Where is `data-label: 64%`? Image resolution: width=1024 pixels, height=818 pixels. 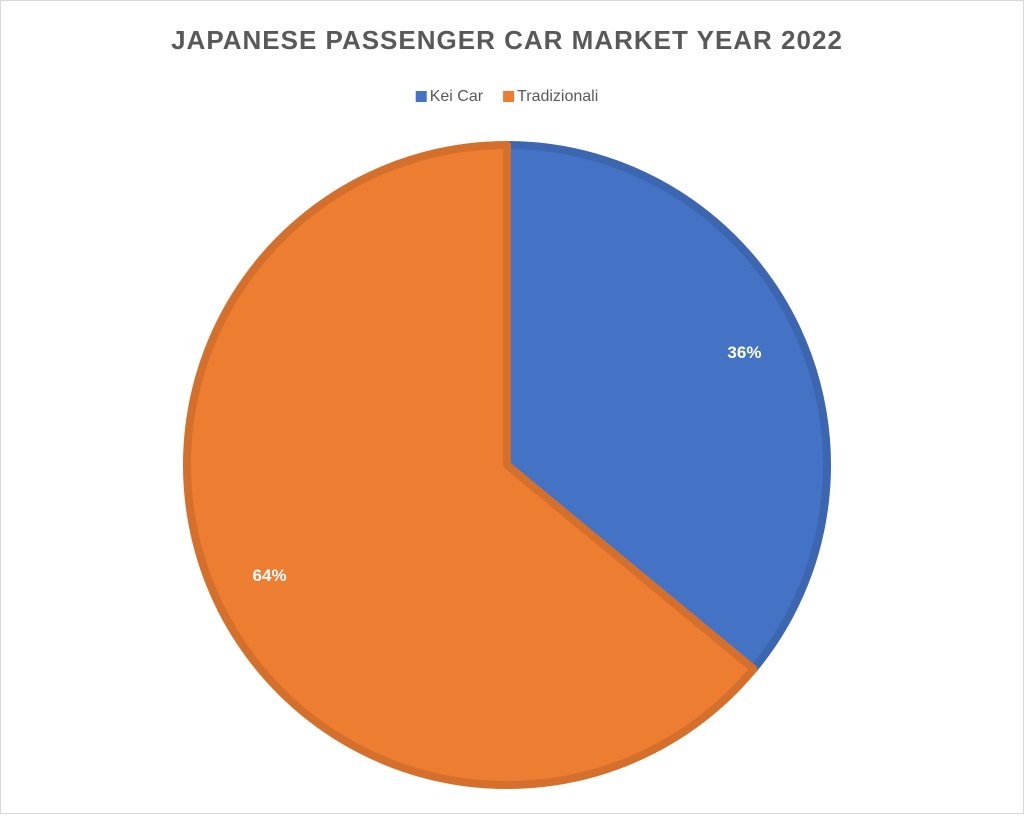 data-label: 64% is located at coordinates (270, 575).